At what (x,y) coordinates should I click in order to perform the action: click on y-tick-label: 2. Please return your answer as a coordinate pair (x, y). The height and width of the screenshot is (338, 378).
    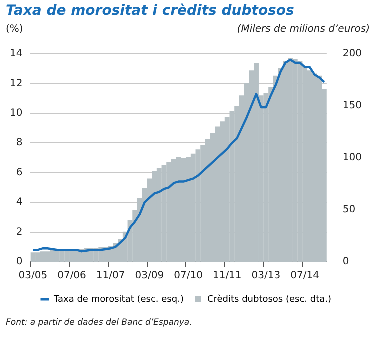
    Looking at the image, I should click on (19, 232).